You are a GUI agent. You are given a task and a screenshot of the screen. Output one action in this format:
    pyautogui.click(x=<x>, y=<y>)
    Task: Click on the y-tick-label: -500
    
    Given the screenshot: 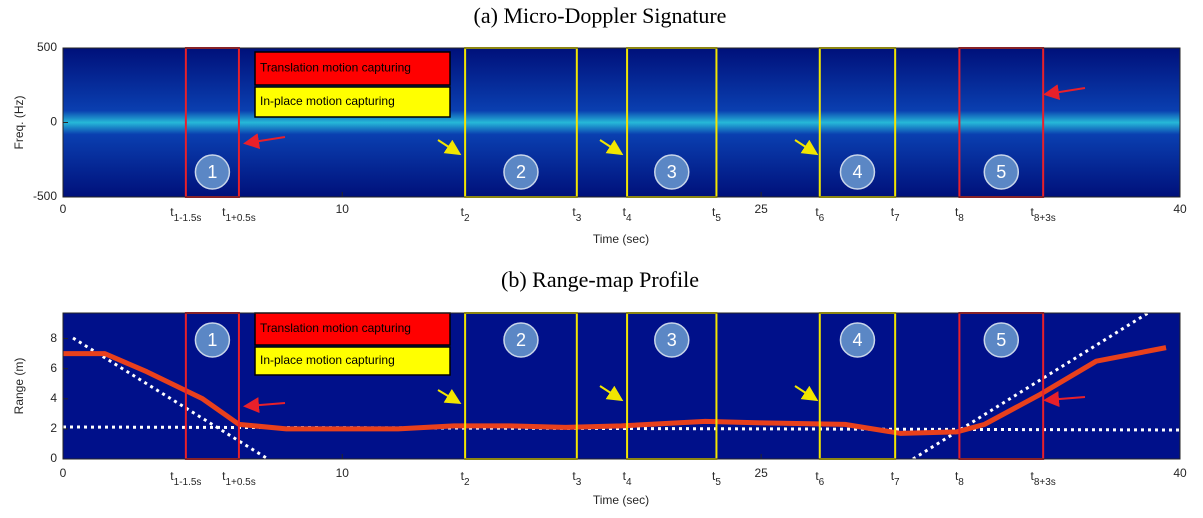 What is the action you would take?
    pyautogui.click(x=45, y=196)
    